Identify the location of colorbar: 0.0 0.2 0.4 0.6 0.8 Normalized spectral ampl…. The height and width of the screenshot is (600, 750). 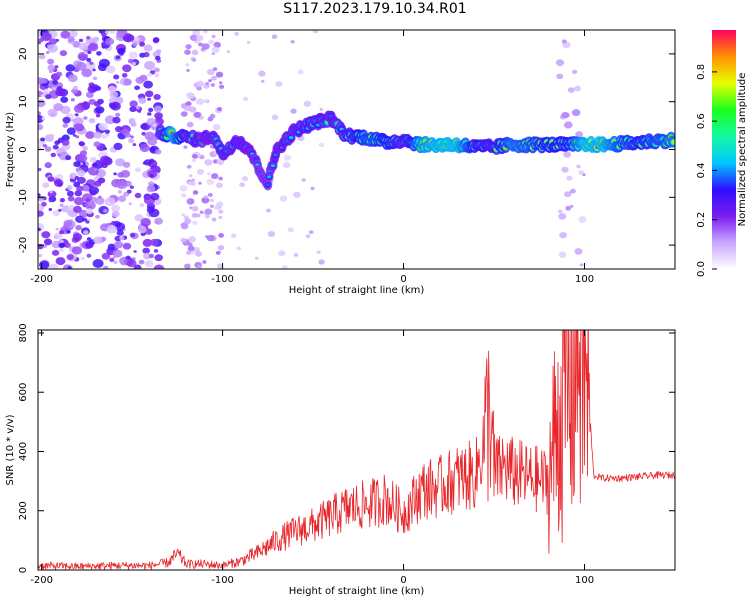
(722, 153).